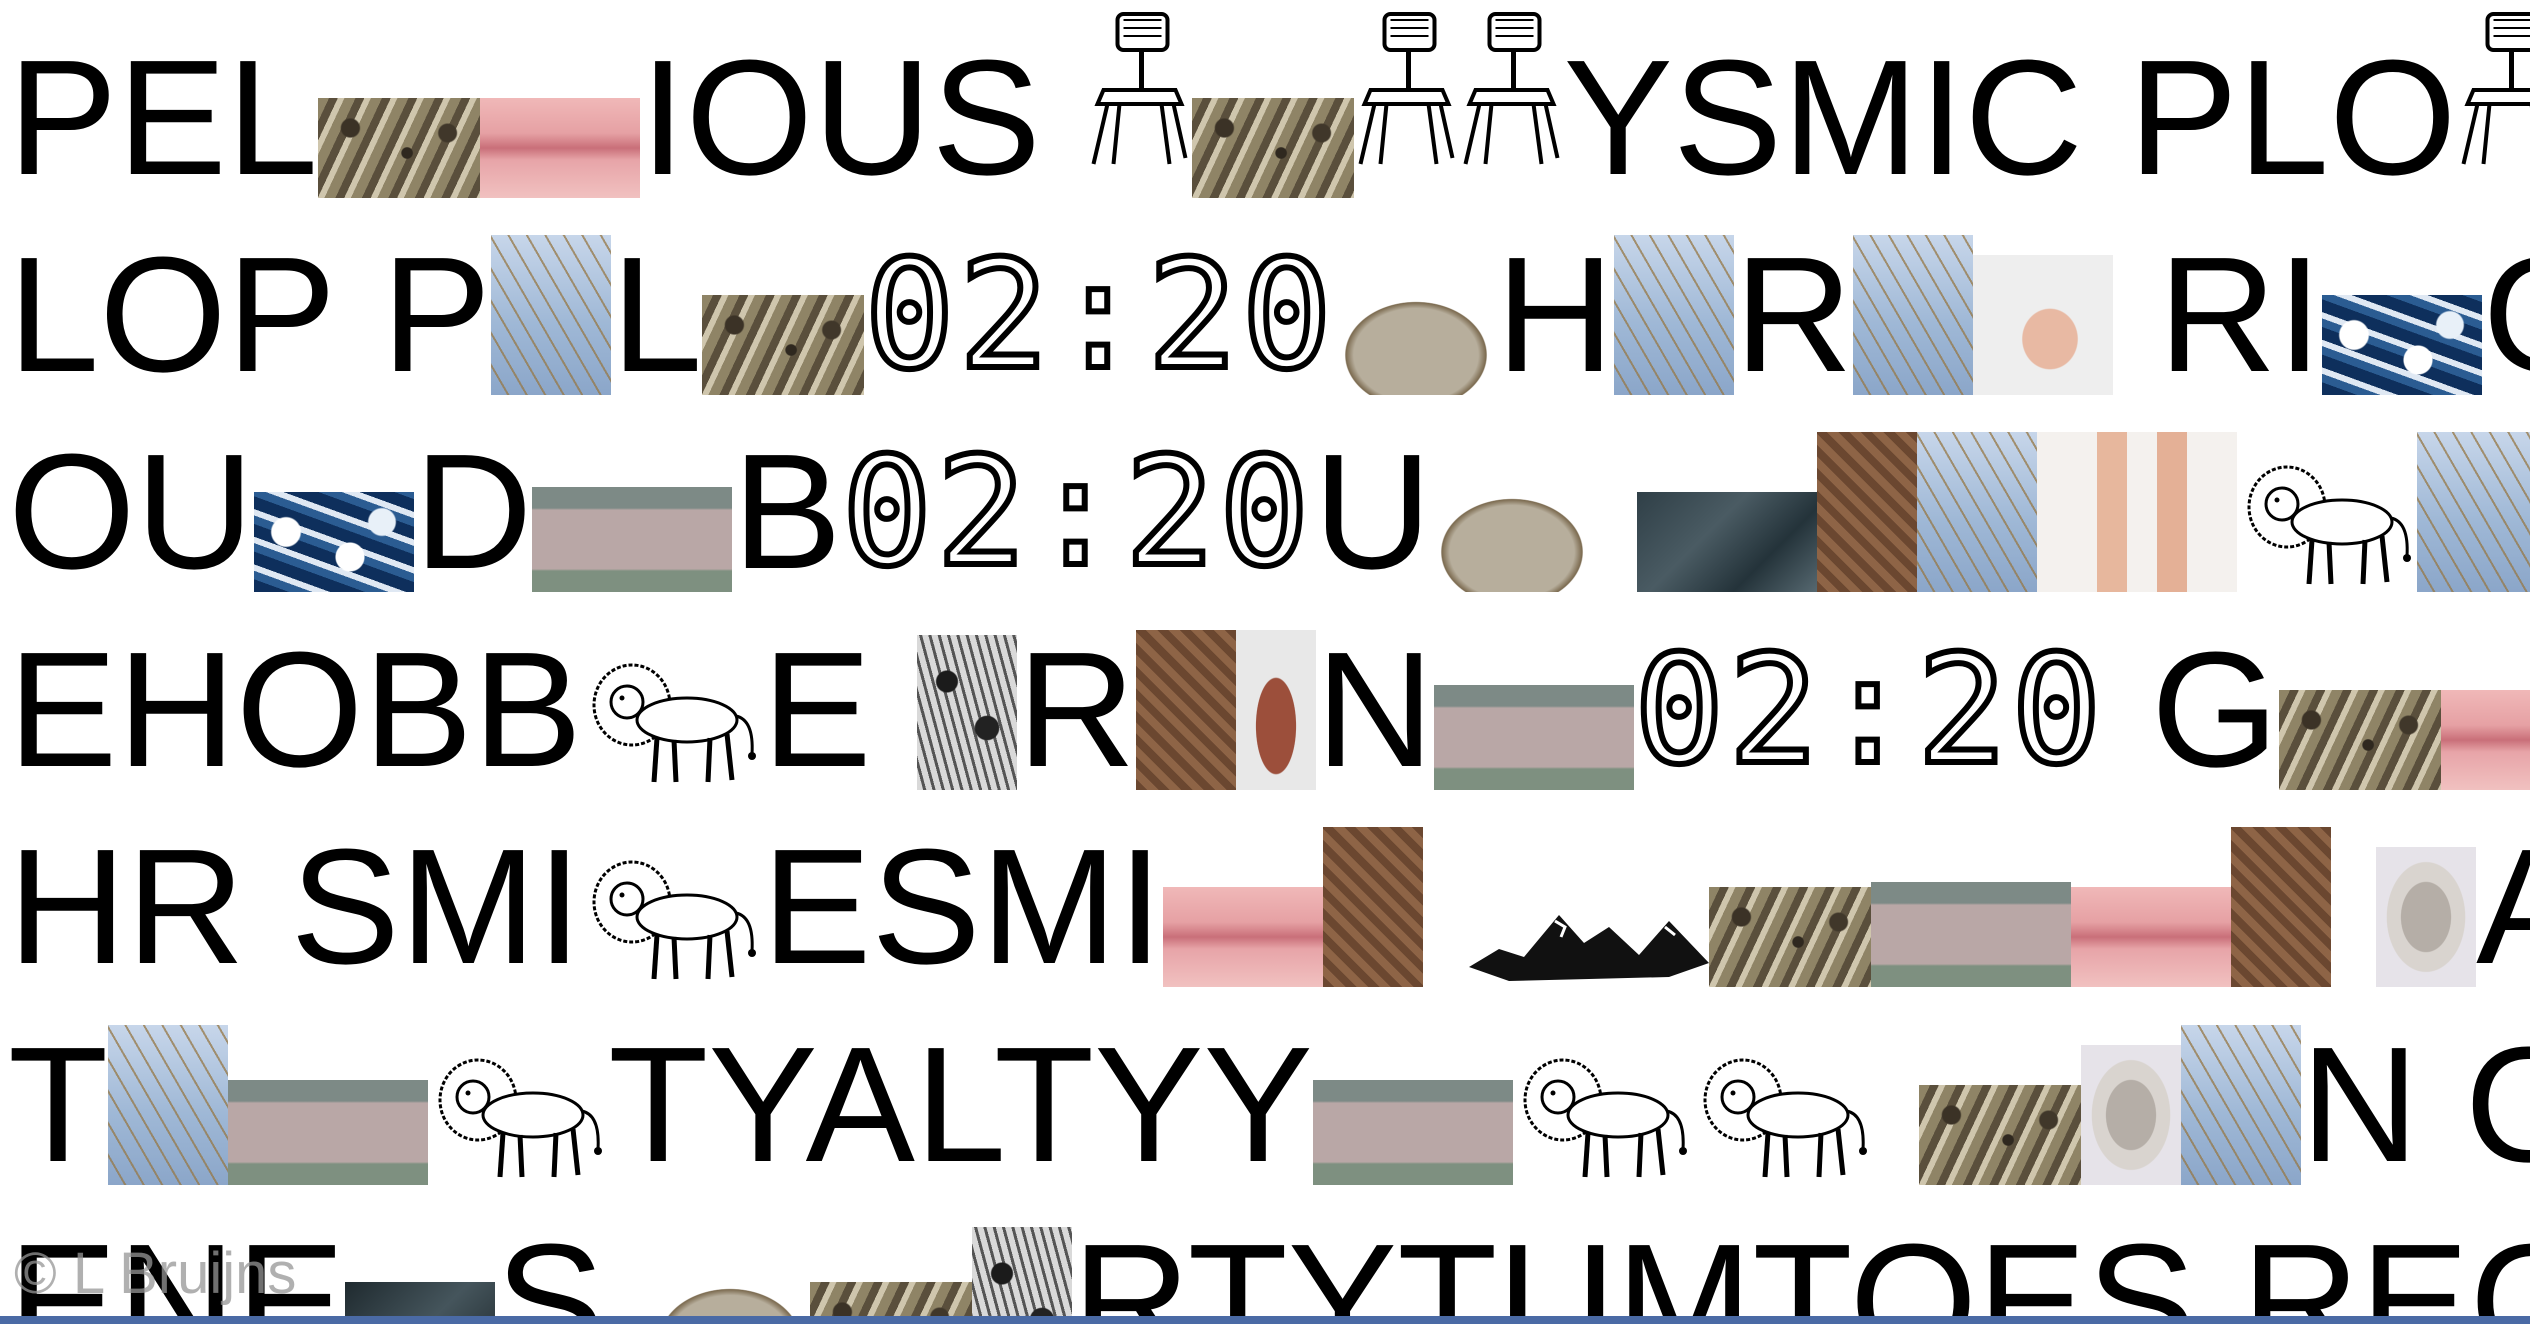 Image resolution: width=2530 pixels, height=1324 pixels. What do you see at coordinates (1801, 1267) in the screenshot?
I see `rebus-text: RTYTUMTOES REGGI` at bounding box center [1801, 1267].